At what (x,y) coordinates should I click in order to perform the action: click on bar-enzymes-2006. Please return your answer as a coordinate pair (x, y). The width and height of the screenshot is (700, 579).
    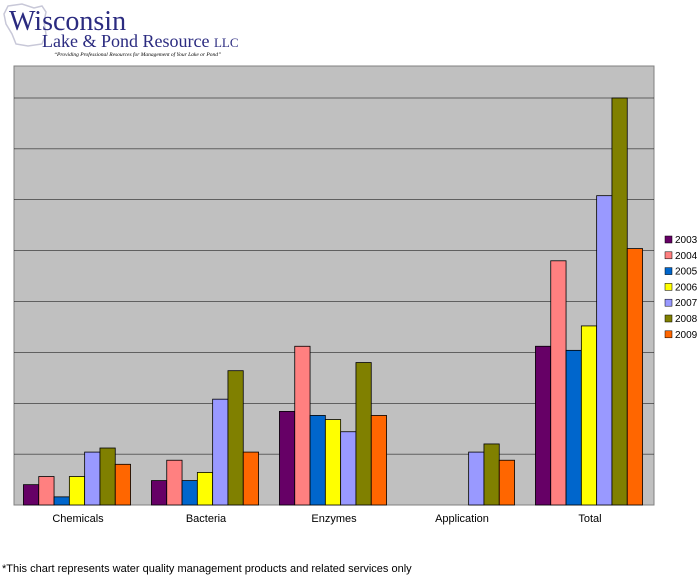
    Looking at the image, I should click on (333, 462).